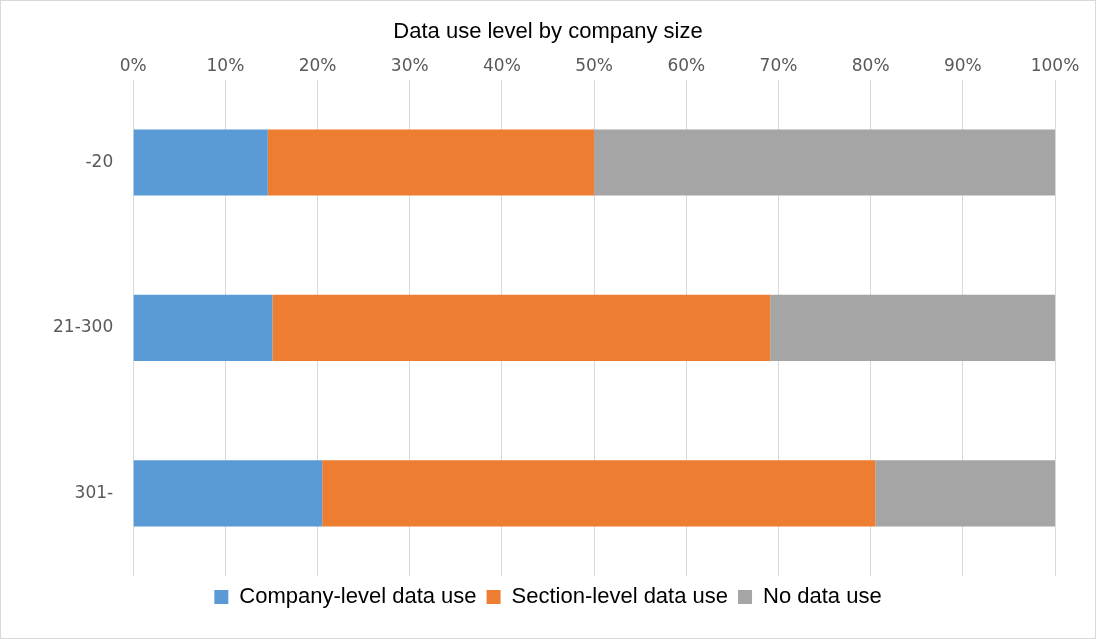  What do you see at coordinates (548, 31) in the screenshot?
I see `chart-title: Data use level by company size` at bounding box center [548, 31].